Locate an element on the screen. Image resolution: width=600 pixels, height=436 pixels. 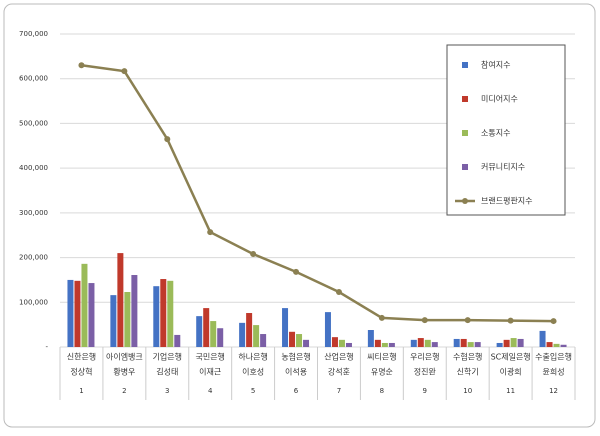
category-number: 7 is located at coordinates (339, 391).